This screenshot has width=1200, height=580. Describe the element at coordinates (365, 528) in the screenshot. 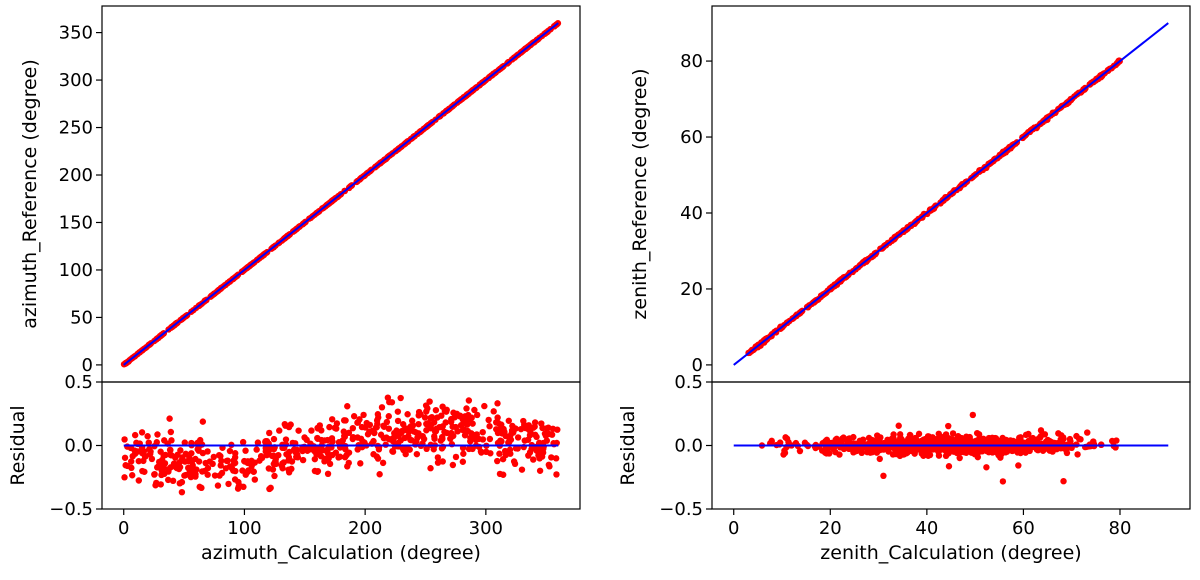

I see `x-tick-label: 200` at that location.